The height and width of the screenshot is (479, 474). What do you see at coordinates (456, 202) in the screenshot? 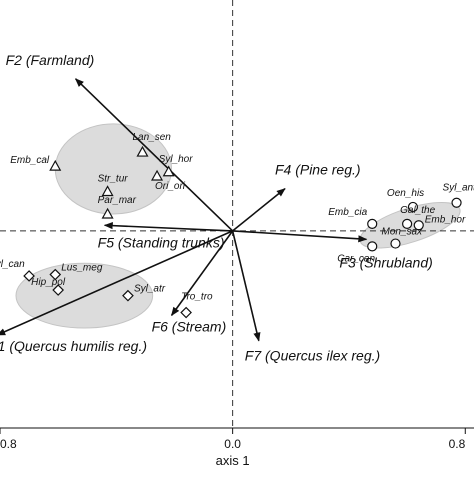
I see `point-syl-ant` at bounding box center [456, 202].